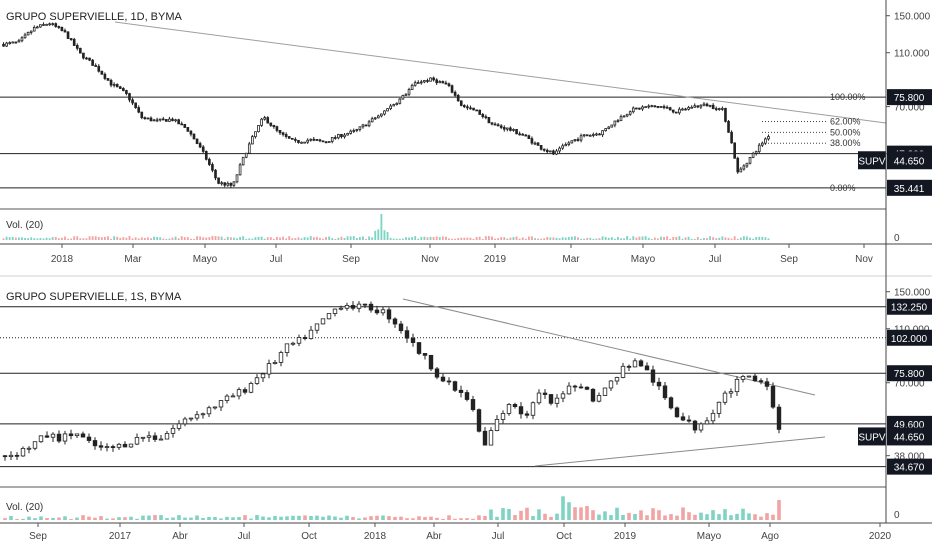 Image resolution: width=932 pixels, height=550 pixels. What do you see at coordinates (24, 225) in the screenshot?
I see `daily-volume-label: Vol. (20)` at bounding box center [24, 225].